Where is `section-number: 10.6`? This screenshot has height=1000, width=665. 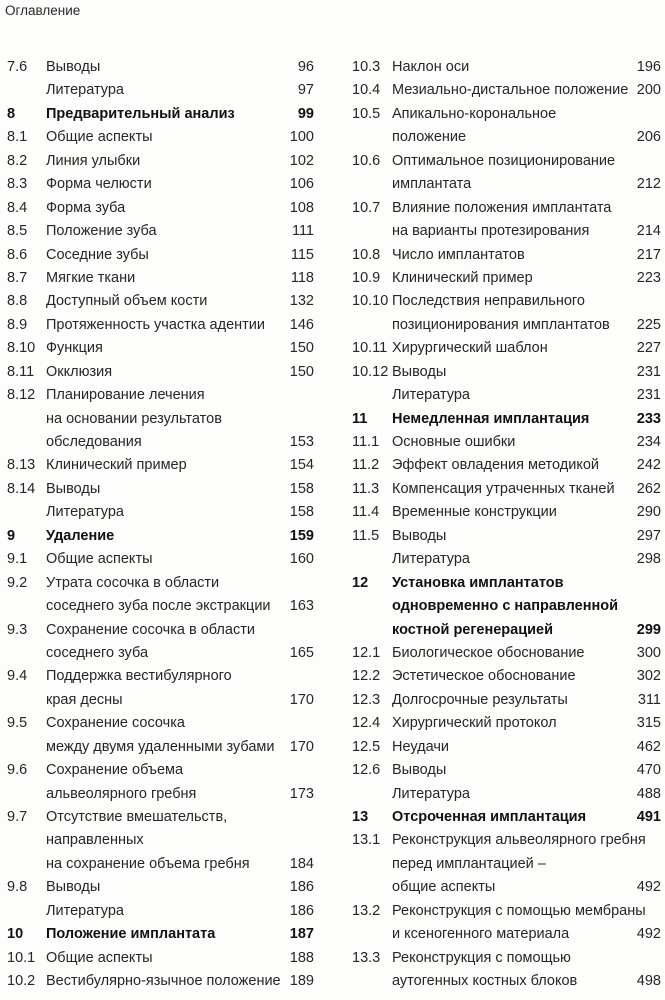 section-number: 10.6 is located at coordinates (366, 160).